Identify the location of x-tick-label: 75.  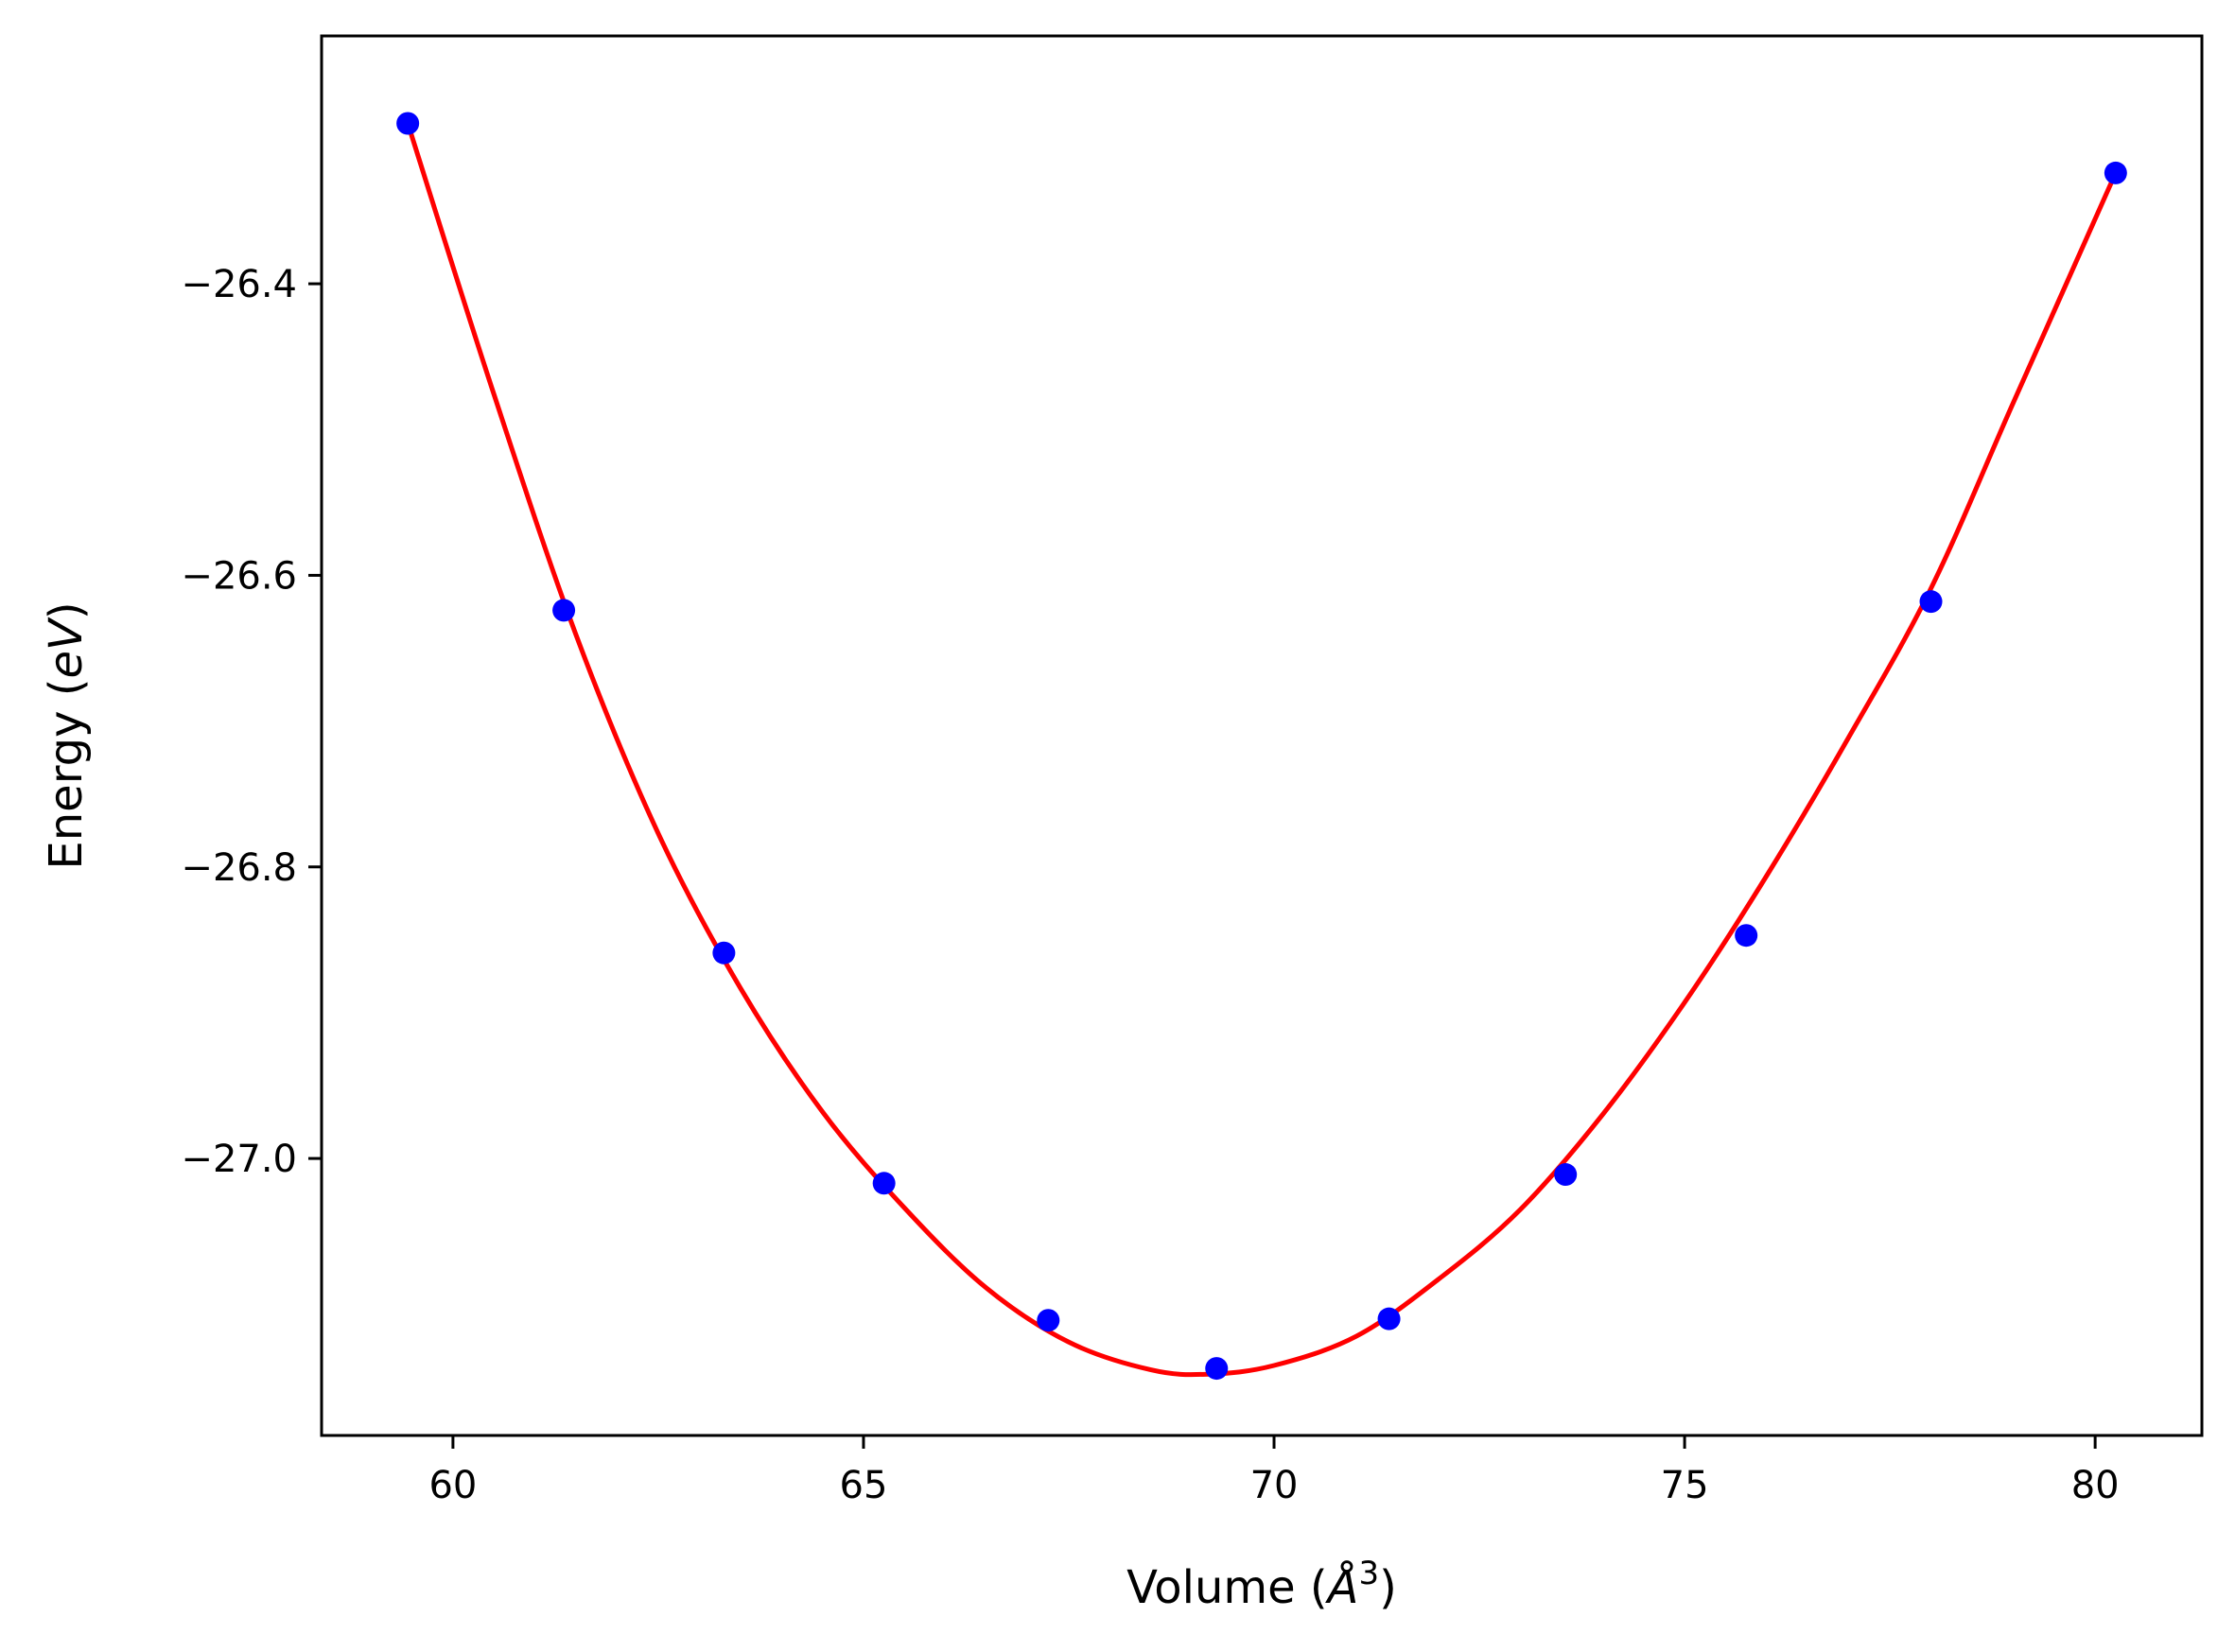
(1685, 1486).